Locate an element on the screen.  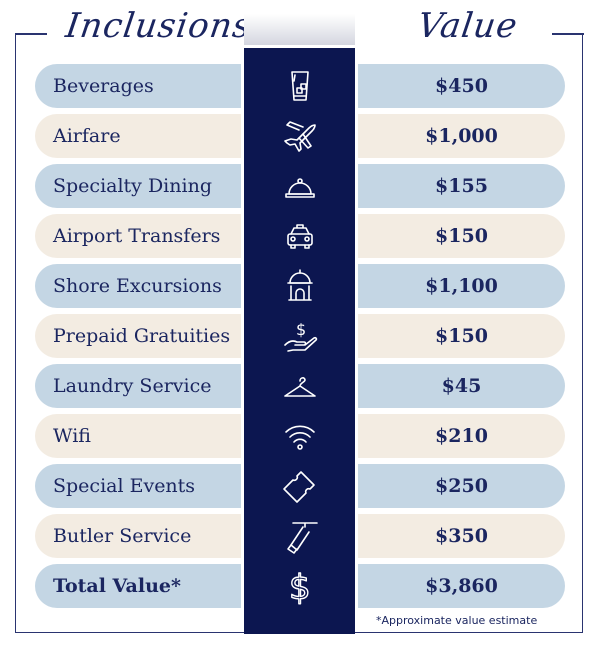
hand-dollar-icon: $ is located at coordinates (300, 336).